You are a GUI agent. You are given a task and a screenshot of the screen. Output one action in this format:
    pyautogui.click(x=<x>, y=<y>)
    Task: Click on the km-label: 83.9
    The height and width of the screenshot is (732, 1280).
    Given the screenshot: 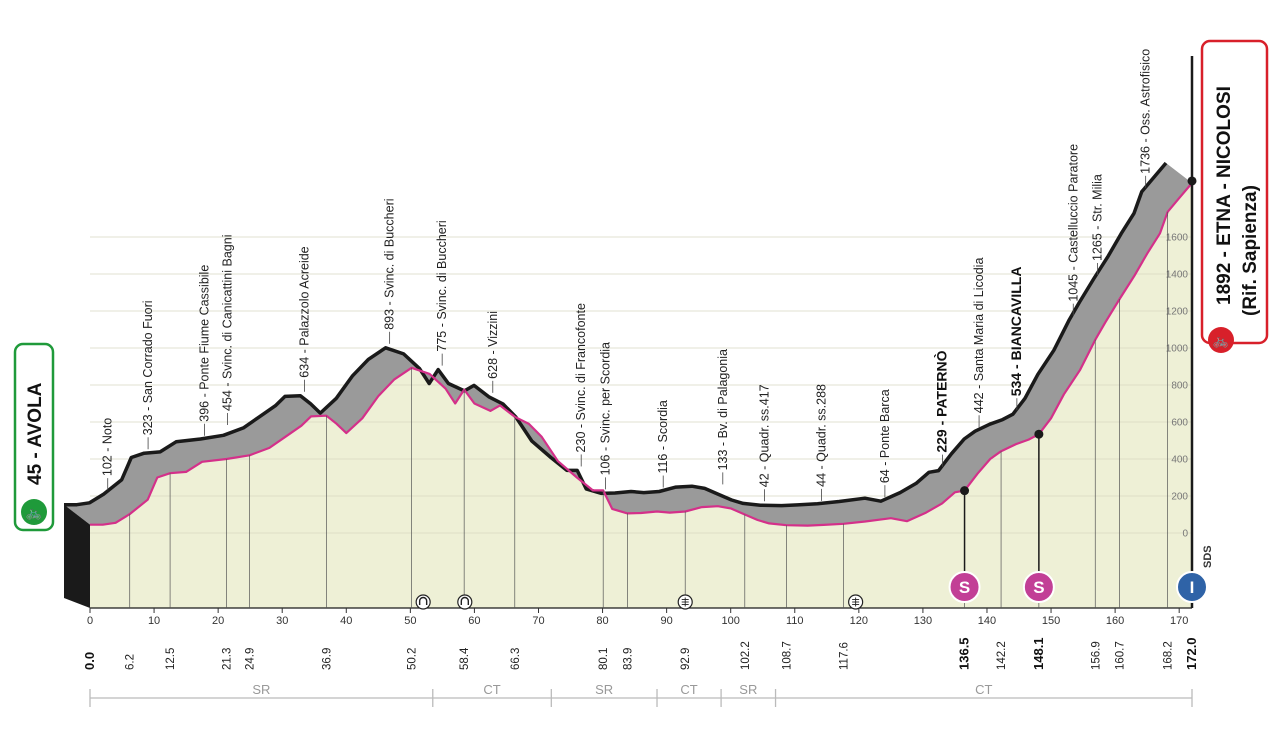 What is the action you would take?
    pyautogui.click(x=629, y=659)
    